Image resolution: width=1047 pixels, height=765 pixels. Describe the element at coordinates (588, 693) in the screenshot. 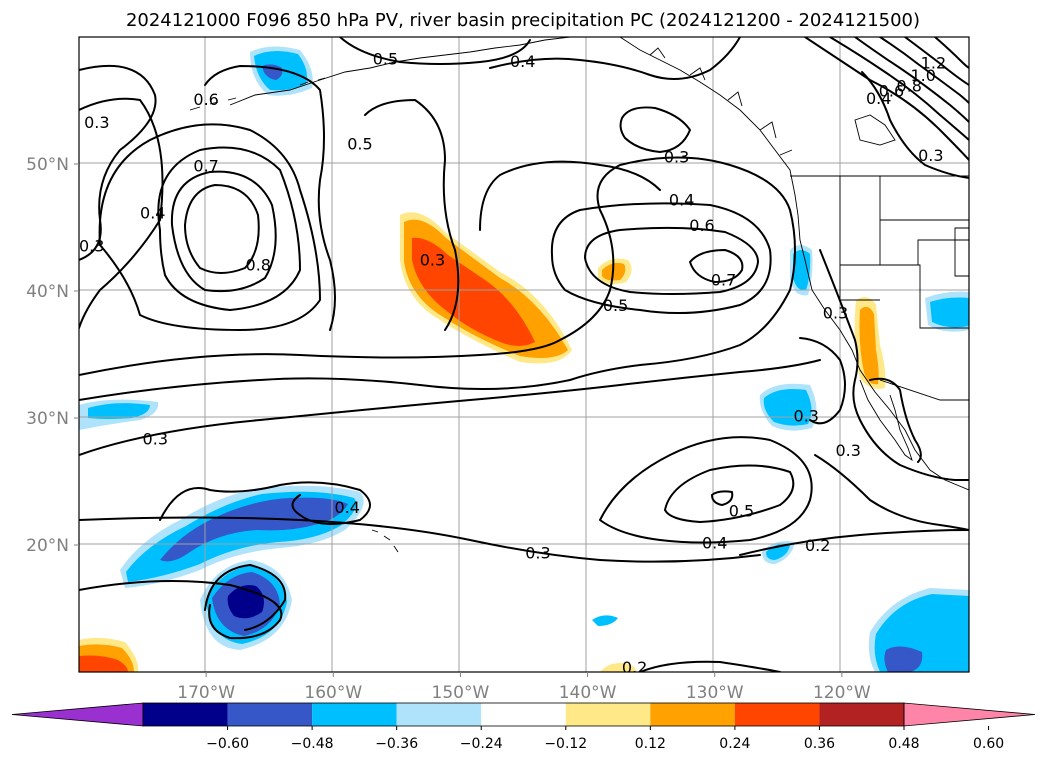

I see `x-tick-label: 140°W` at that location.